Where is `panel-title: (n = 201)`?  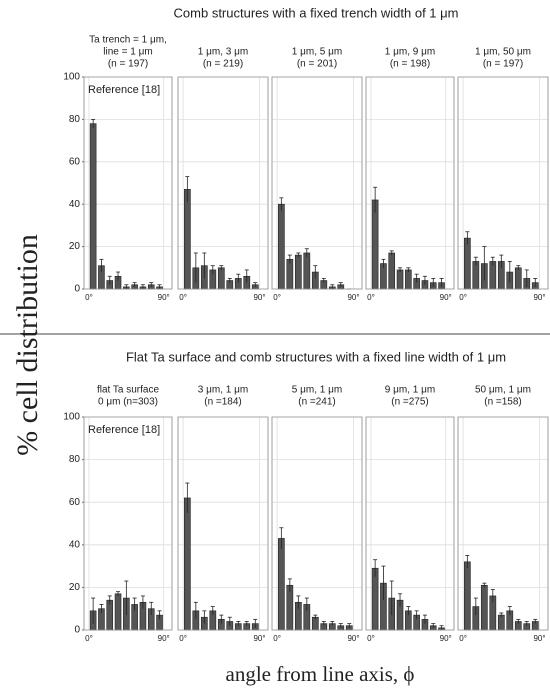
panel-title: (n = 201) is located at coordinates (317, 64).